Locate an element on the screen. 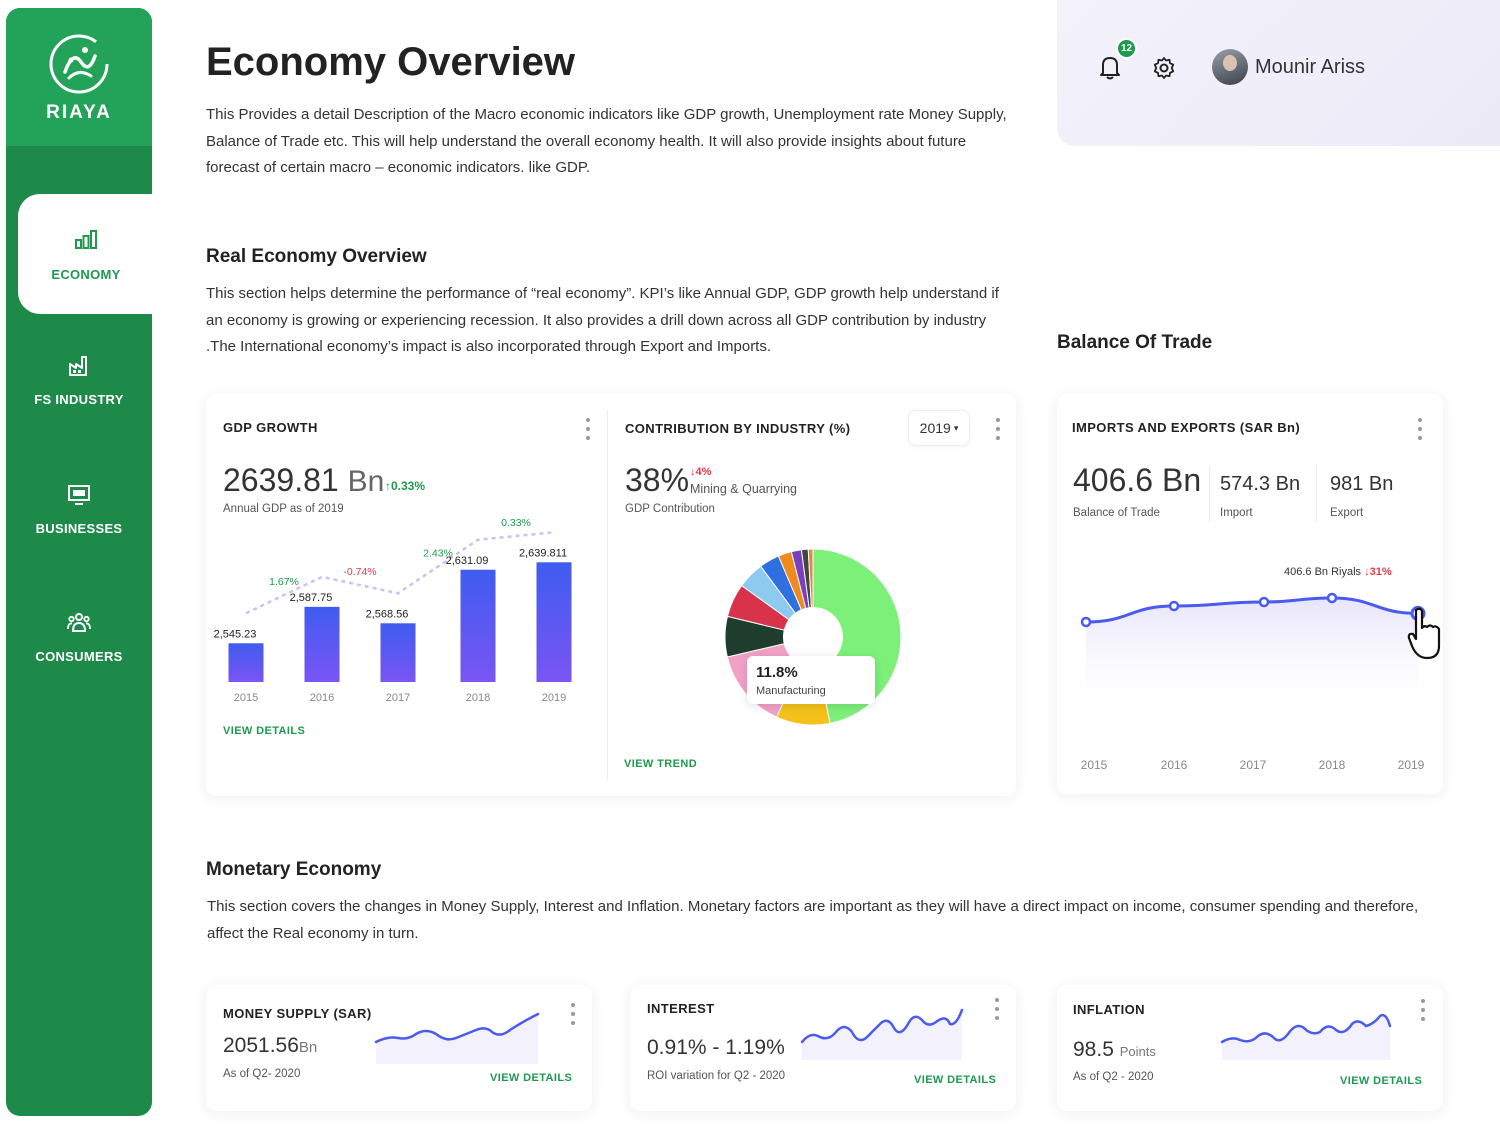  inflation-unit: Points is located at coordinates (1137, 1051).